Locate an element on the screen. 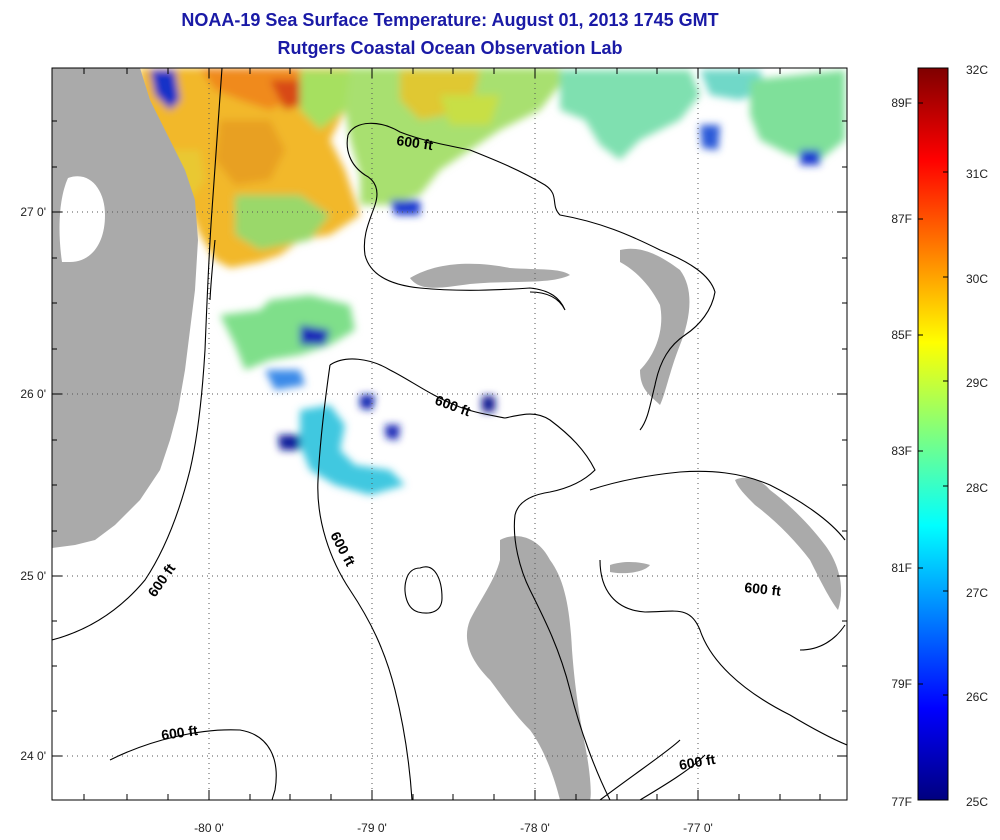  contour-label-east: 600 ft is located at coordinates (763, 589).